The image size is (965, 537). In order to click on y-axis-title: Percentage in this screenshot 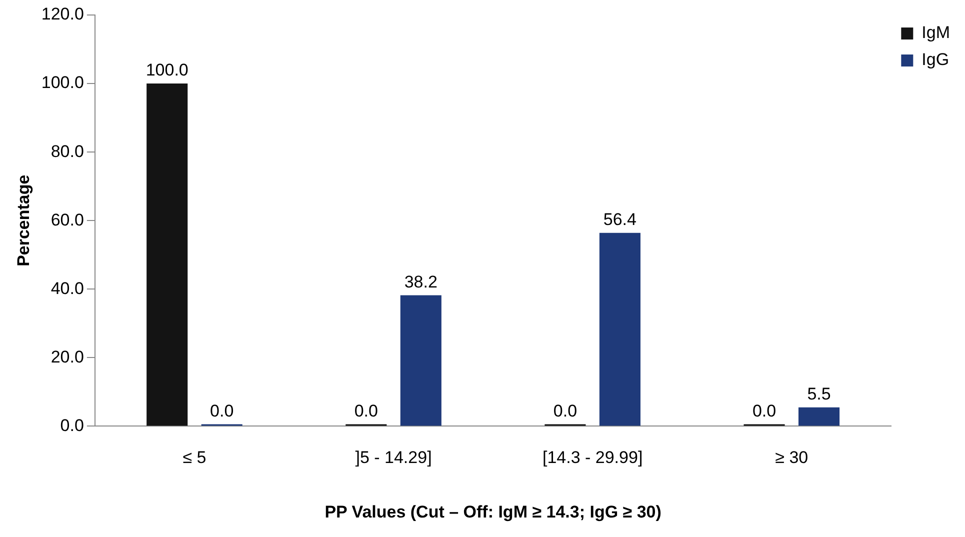, I will do `click(23, 220)`.